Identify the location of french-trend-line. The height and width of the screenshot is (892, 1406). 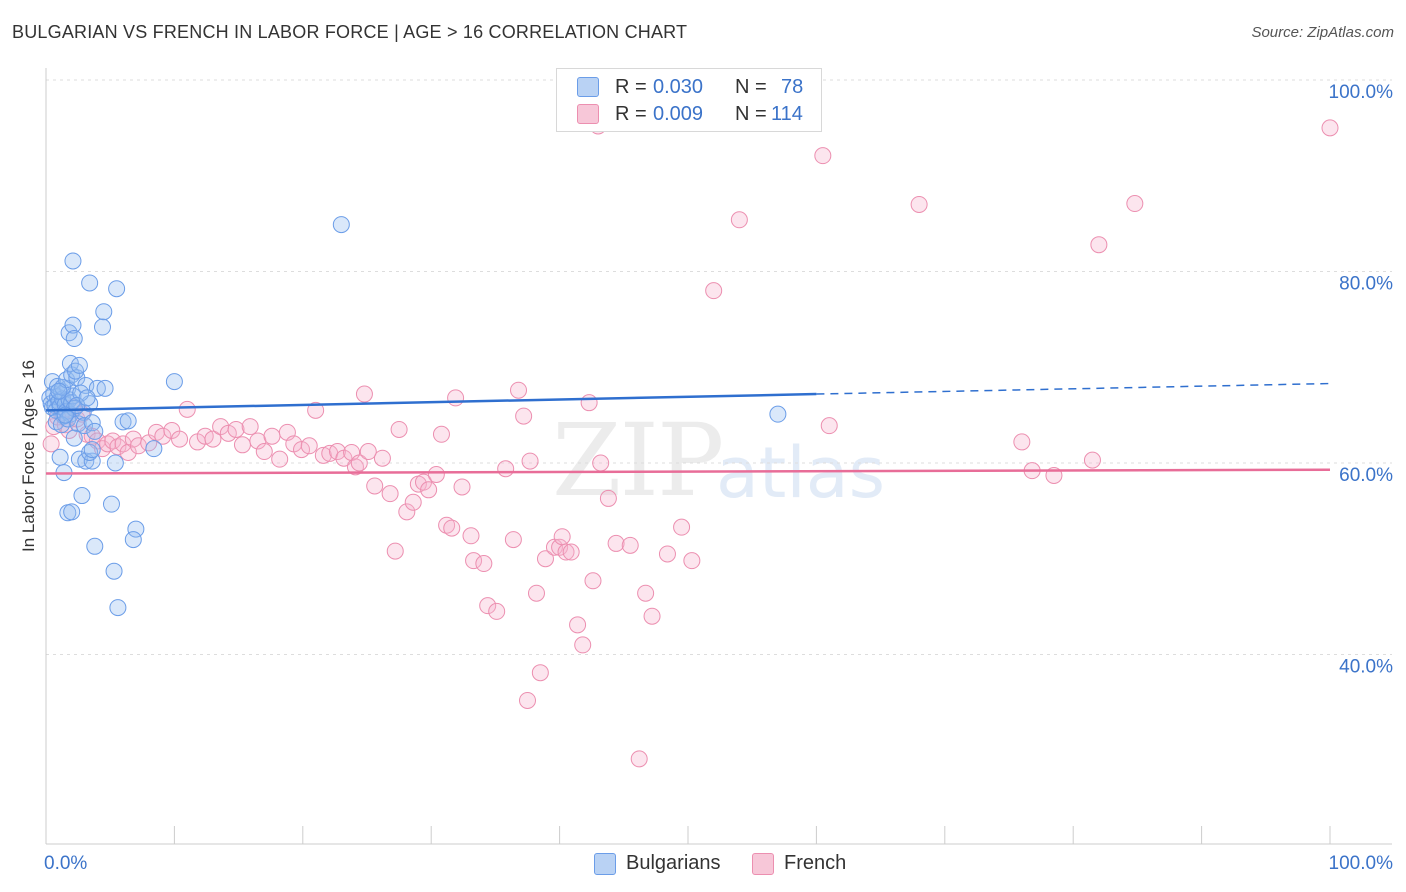
(688, 471).